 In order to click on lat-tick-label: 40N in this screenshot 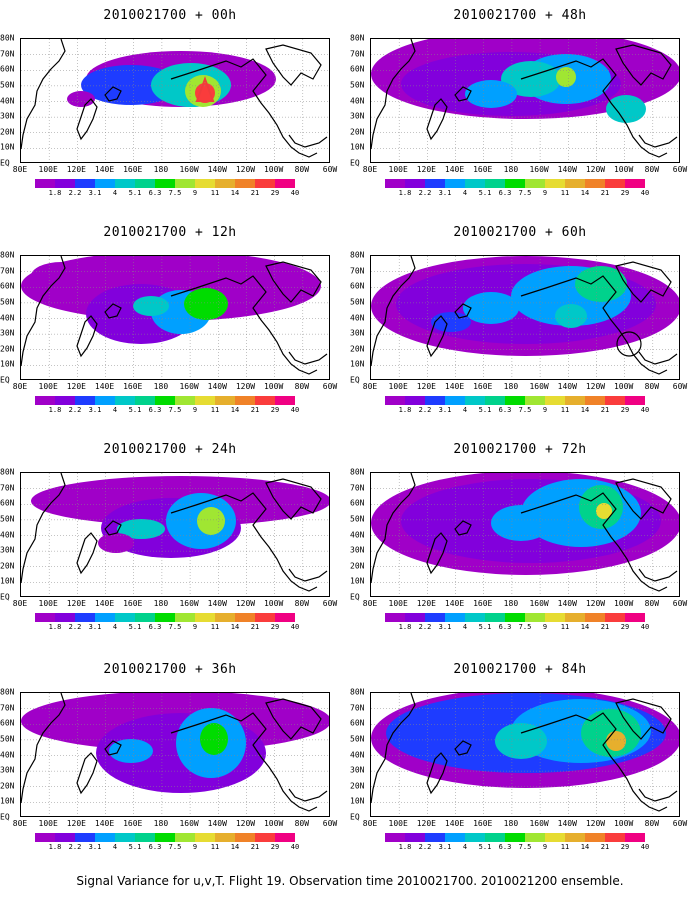, I will do `click(357, 317)`.